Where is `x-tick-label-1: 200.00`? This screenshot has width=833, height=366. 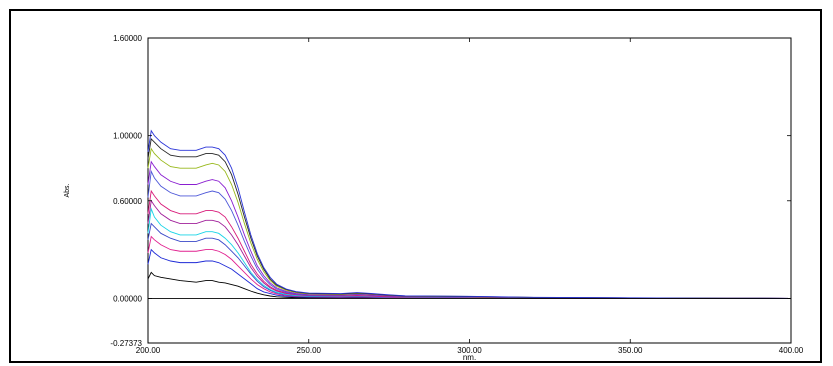
x-tick-label-1: 200.00 is located at coordinates (148, 350).